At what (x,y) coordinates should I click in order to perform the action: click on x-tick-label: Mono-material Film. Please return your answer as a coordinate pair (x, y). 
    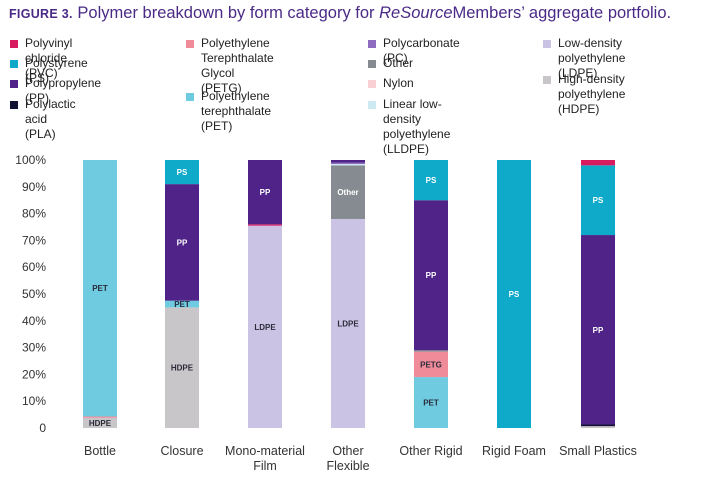
    Looking at the image, I should click on (265, 458).